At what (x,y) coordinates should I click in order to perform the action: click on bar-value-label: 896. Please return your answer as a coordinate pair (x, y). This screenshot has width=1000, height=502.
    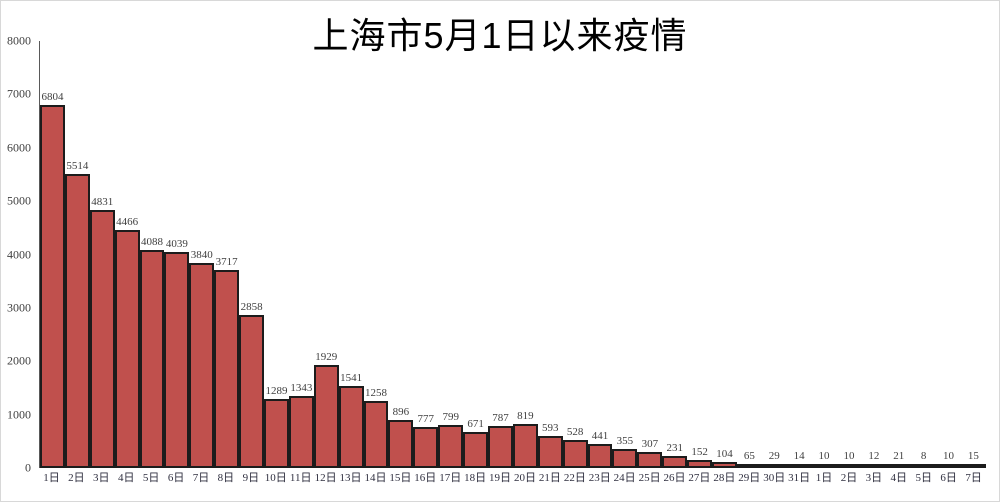
    Looking at the image, I should click on (401, 412).